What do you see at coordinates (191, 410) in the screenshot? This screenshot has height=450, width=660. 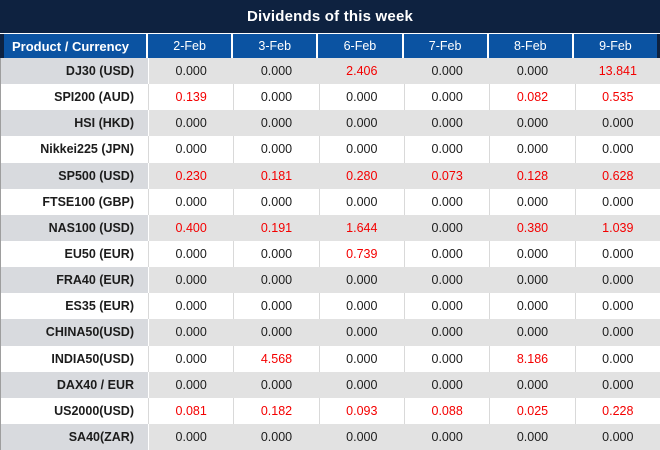 I see `value-cell: 0.081` at bounding box center [191, 410].